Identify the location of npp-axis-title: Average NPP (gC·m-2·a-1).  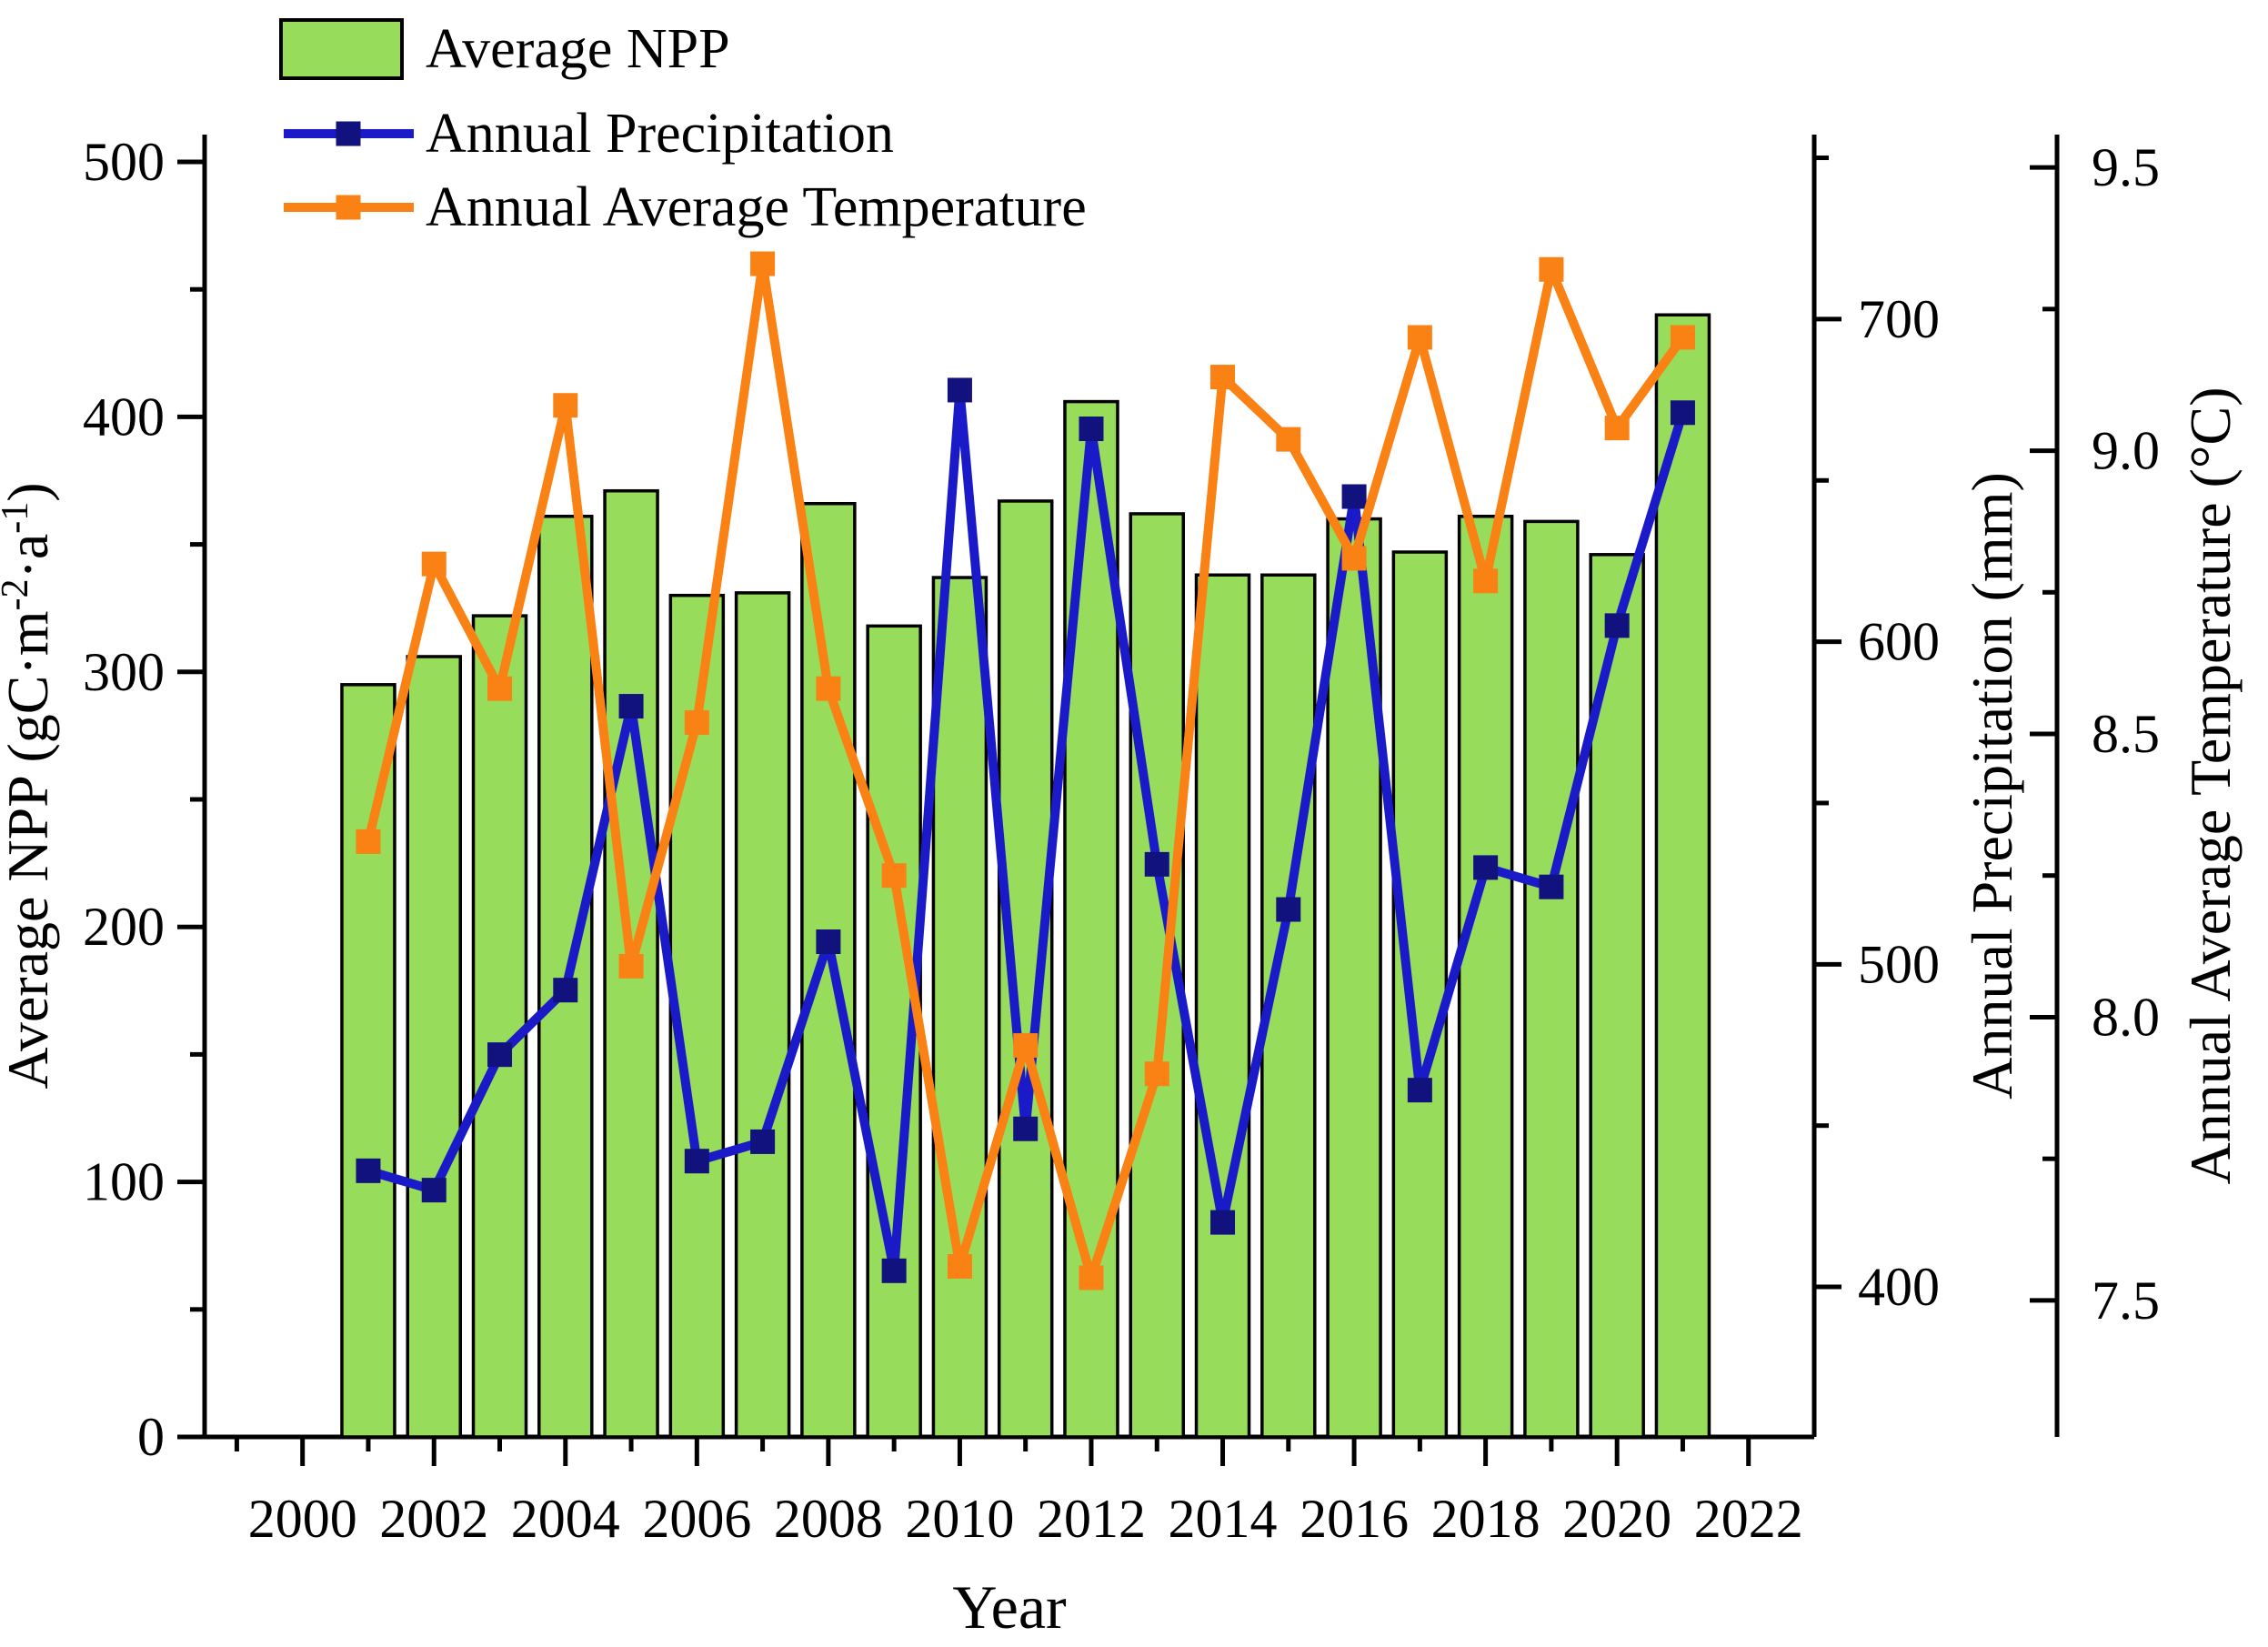
(30, 785).